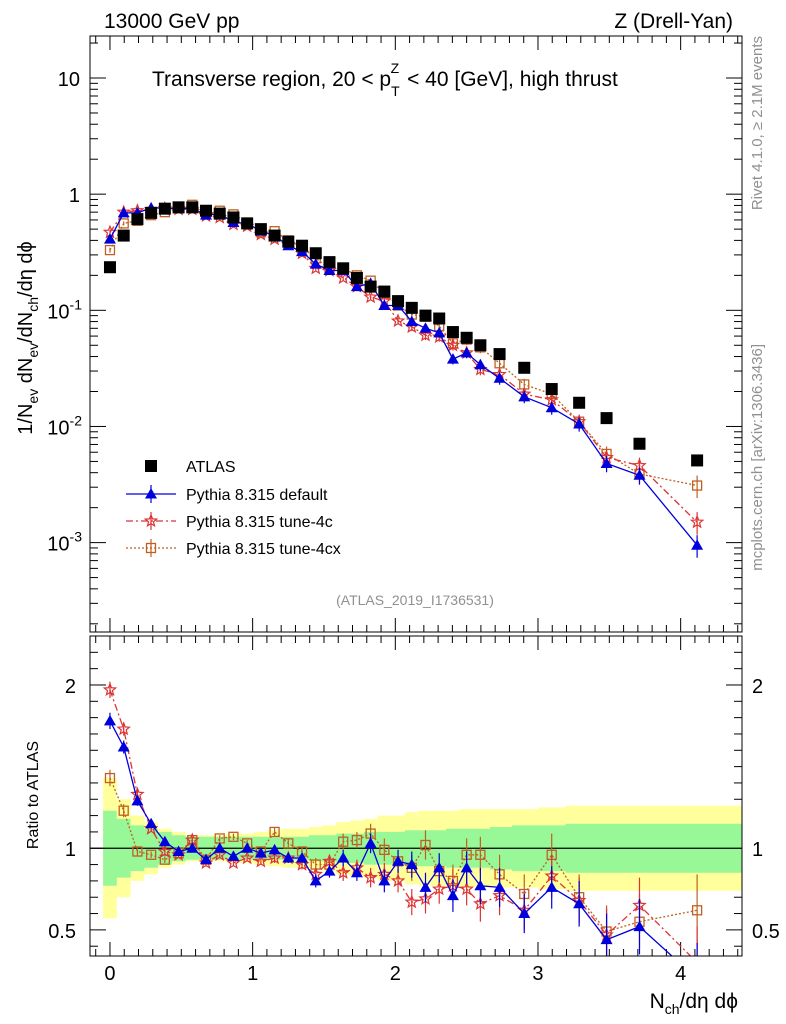 The height and width of the screenshot is (1024, 786). I want to click on ratio-ytick-label-right: 2, so click(757, 687).